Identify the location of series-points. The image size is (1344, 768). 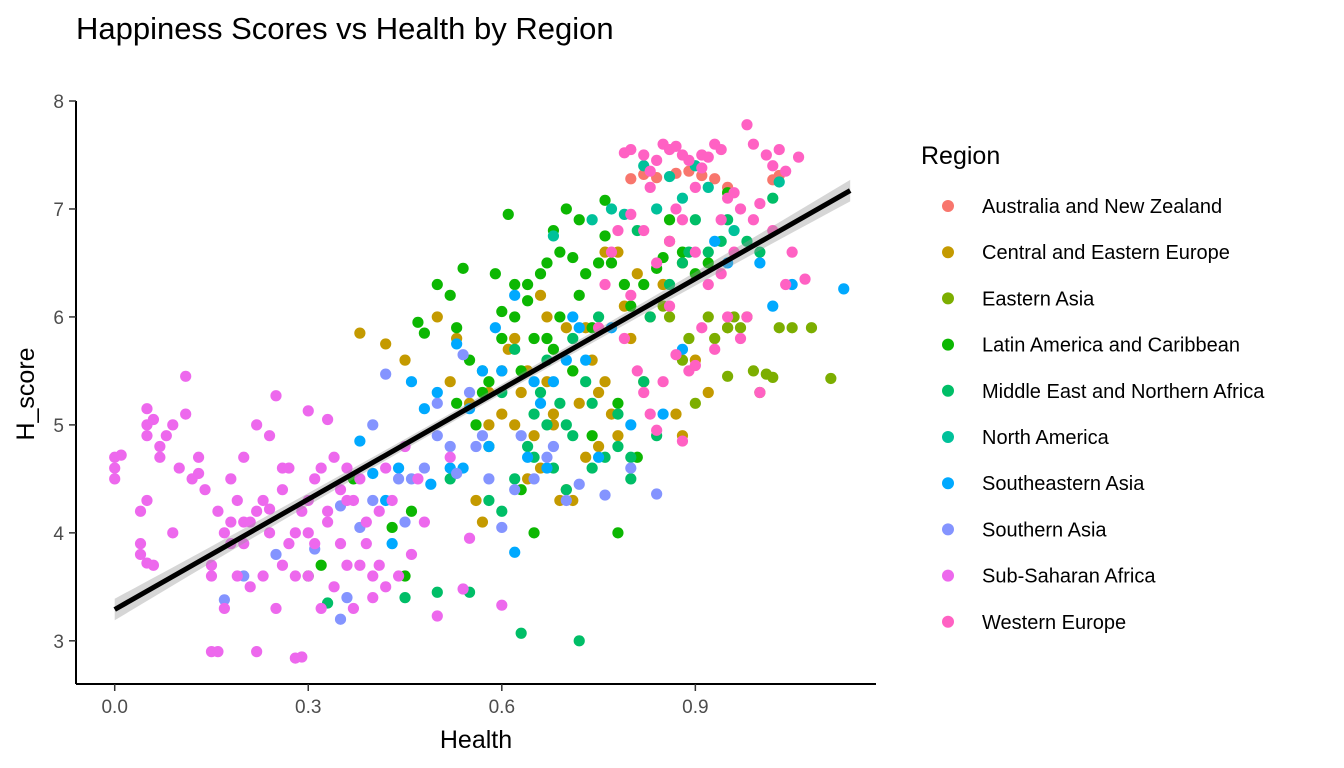
(440, 487).